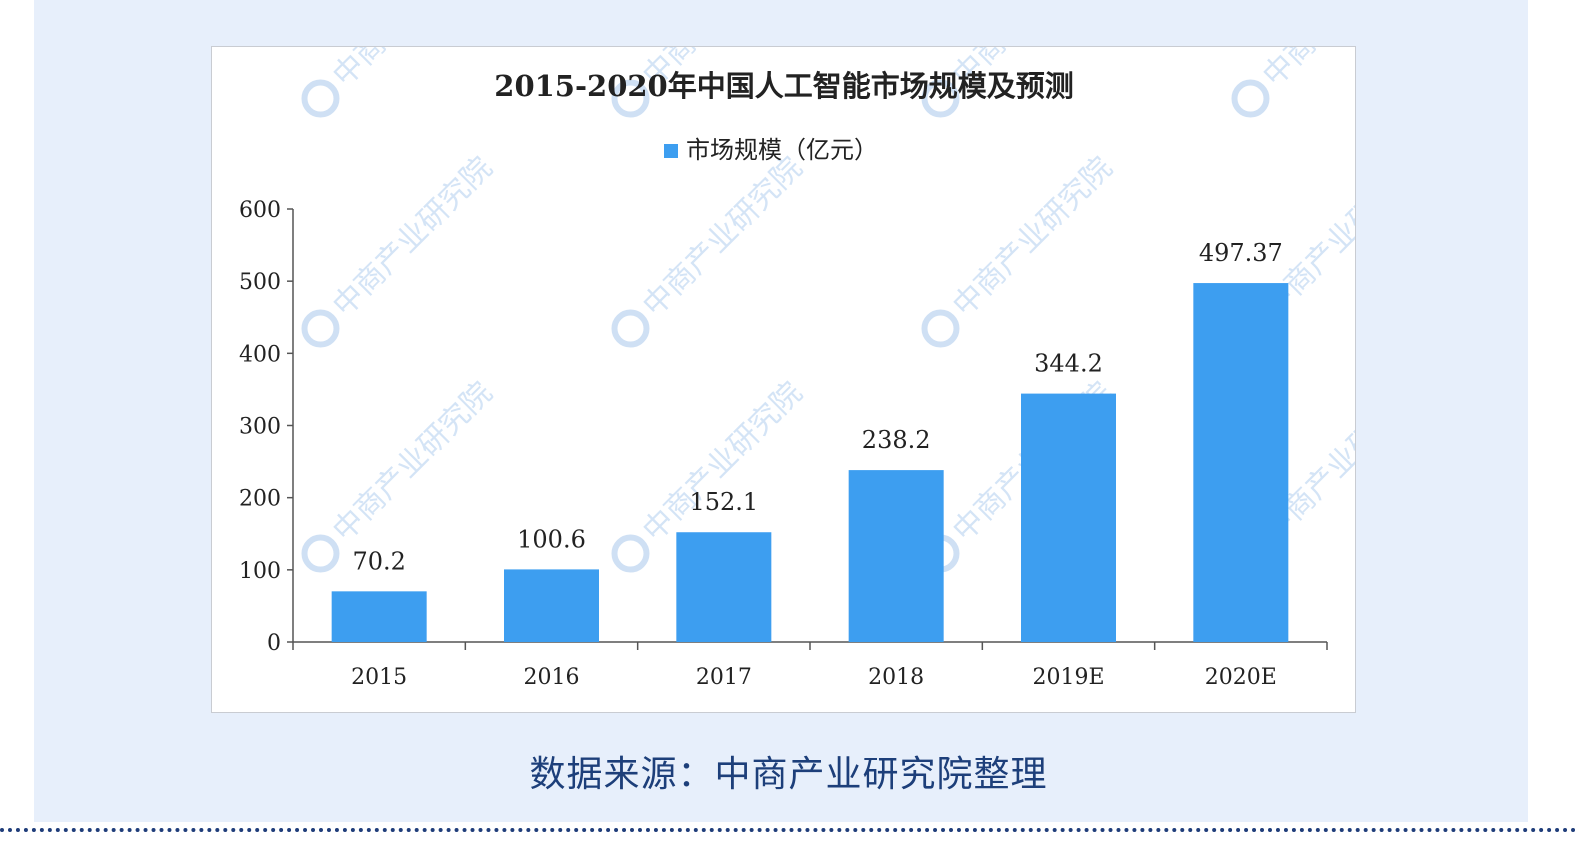 The height and width of the screenshot is (848, 1577). I want to click on chart-title: 2015-2020年中国人工智能市场规模及预测, so click(783, 86).